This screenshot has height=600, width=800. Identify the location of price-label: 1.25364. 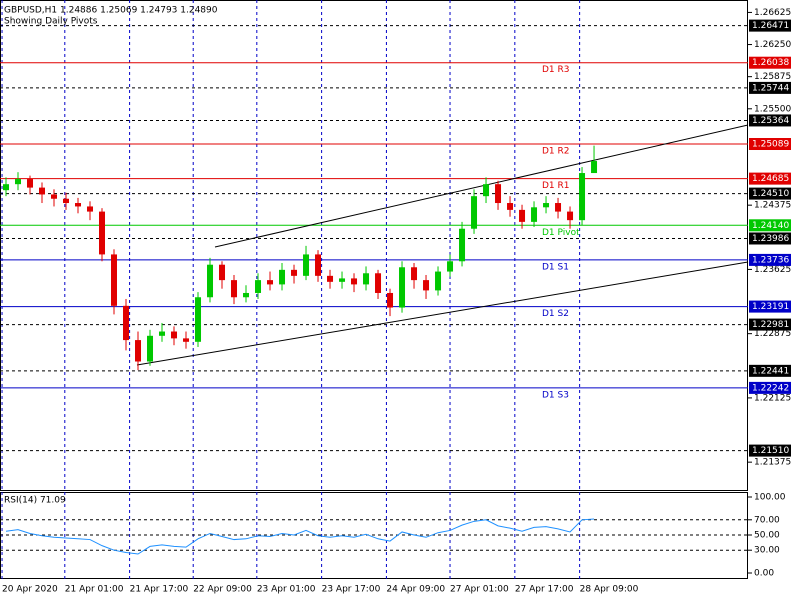
(770, 121).